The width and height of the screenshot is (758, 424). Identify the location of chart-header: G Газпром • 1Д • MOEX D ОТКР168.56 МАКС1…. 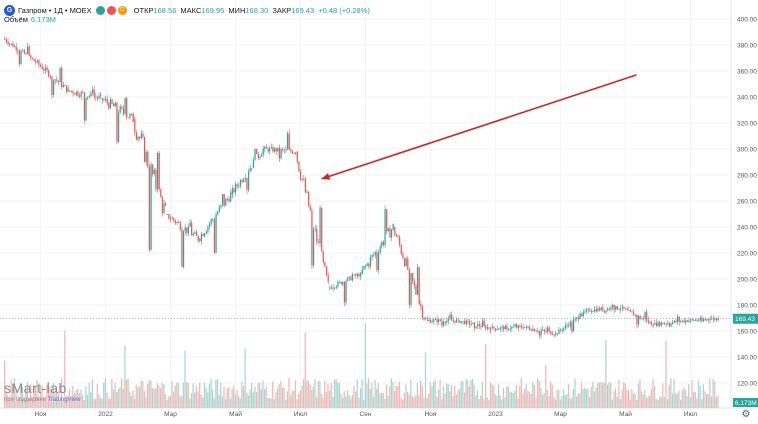
(187, 10).